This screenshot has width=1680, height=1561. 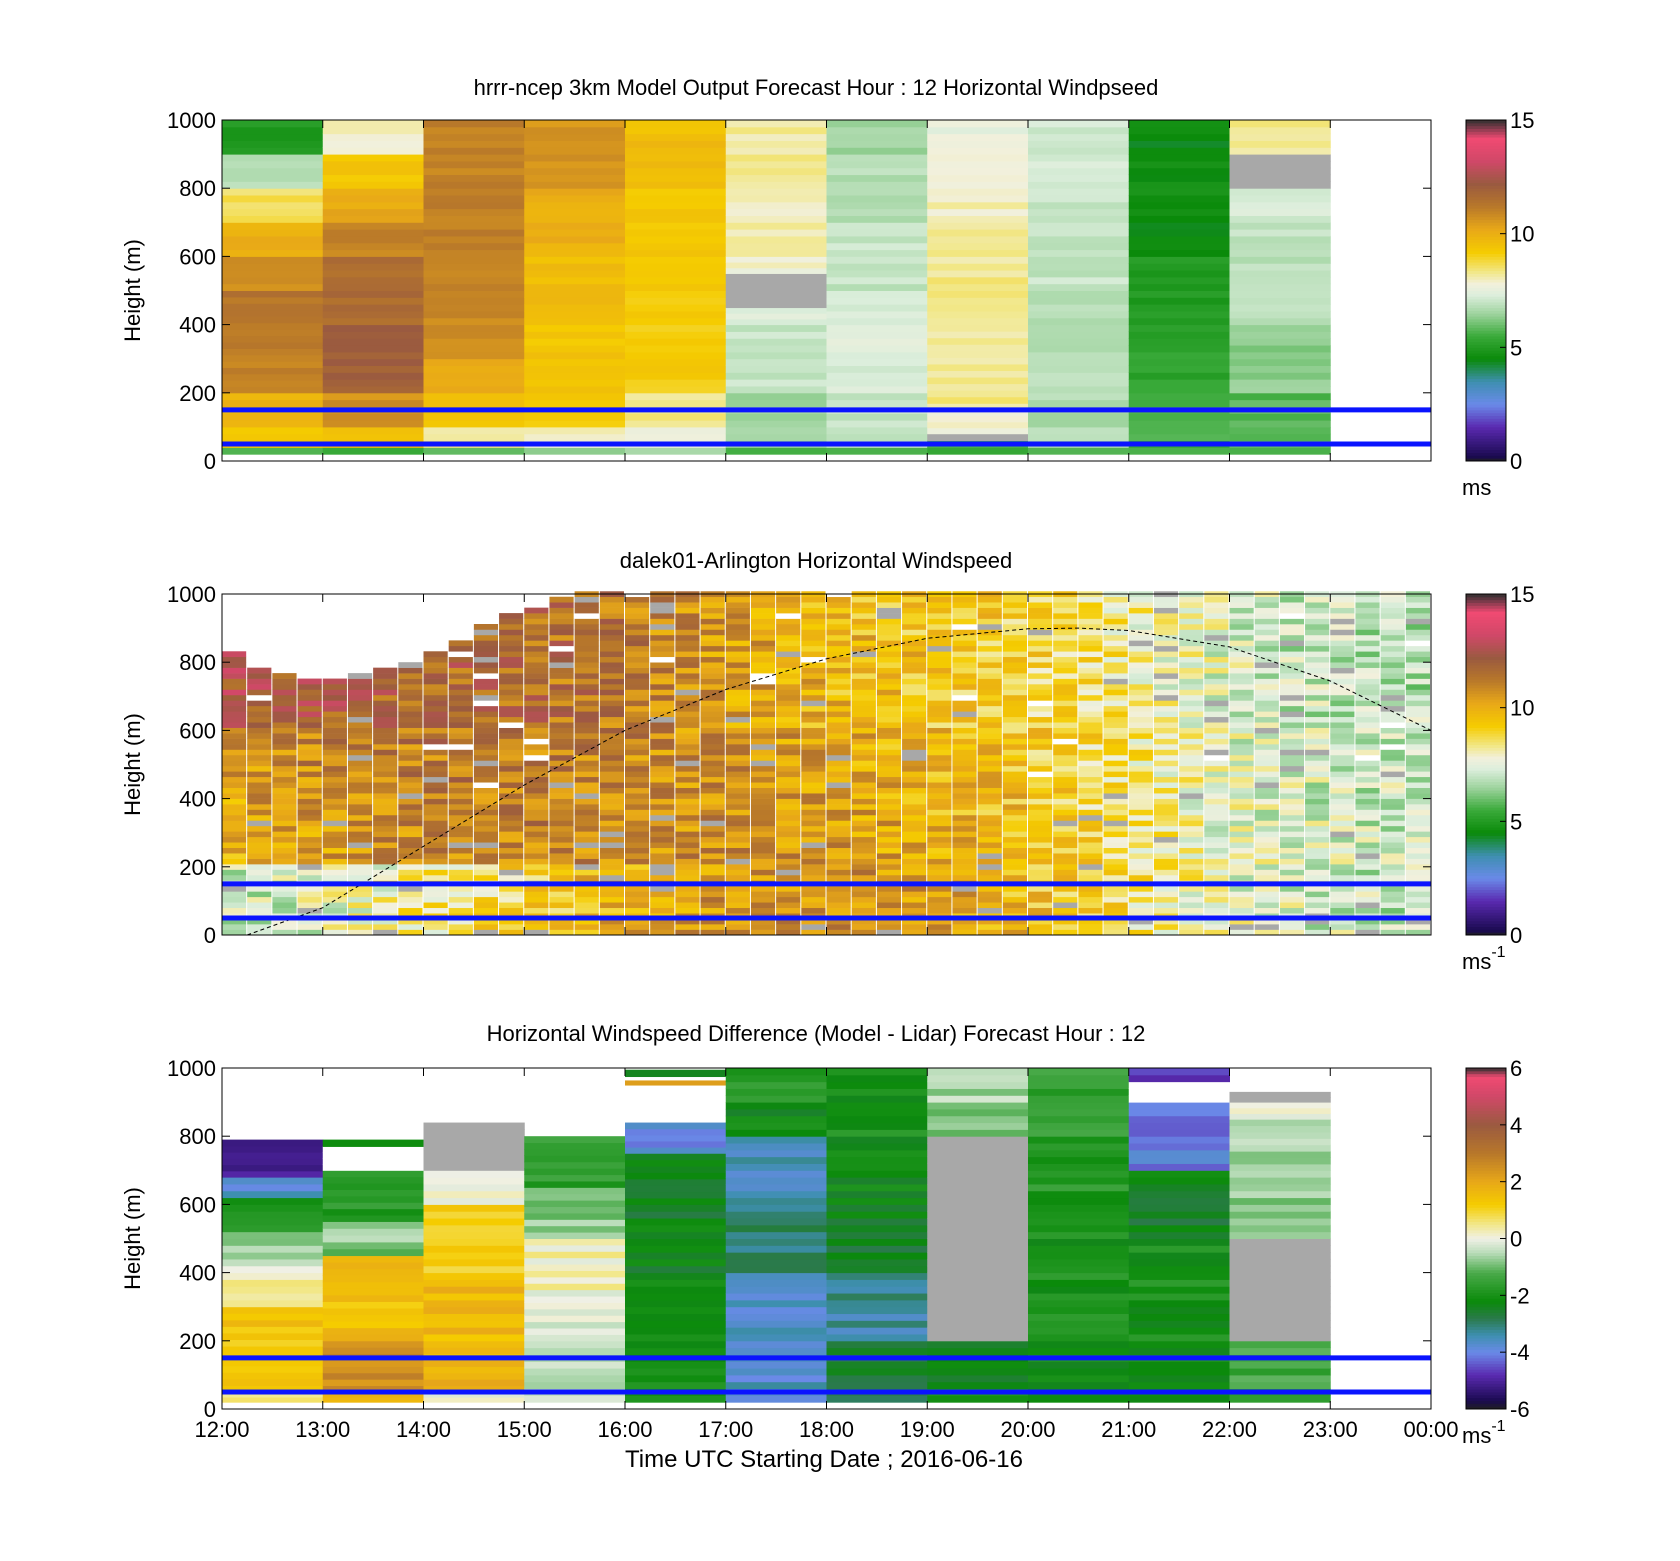 I want to click on colorbar-tick-label: -6, so click(x=1520, y=1409).